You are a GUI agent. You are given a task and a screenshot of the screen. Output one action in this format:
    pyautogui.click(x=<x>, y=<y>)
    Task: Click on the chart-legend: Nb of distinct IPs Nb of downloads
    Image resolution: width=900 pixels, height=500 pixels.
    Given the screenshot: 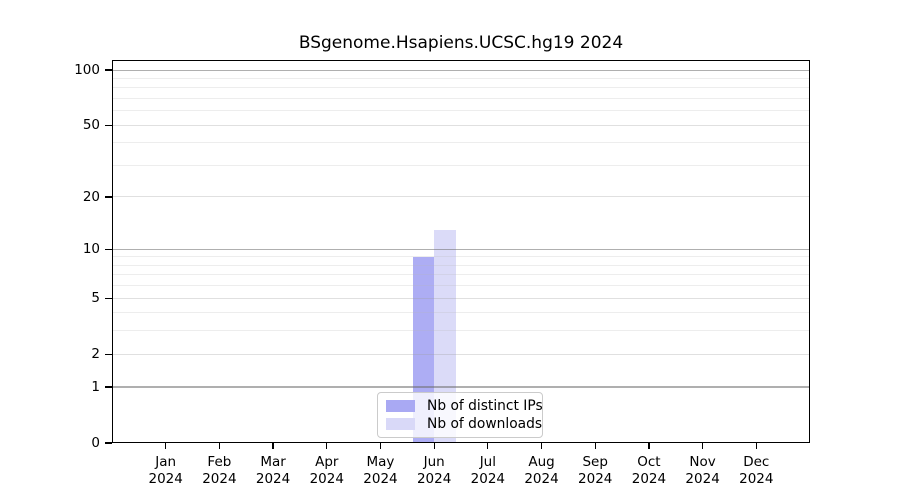 What is the action you would take?
    pyautogui.click(x=460, y=415)
    